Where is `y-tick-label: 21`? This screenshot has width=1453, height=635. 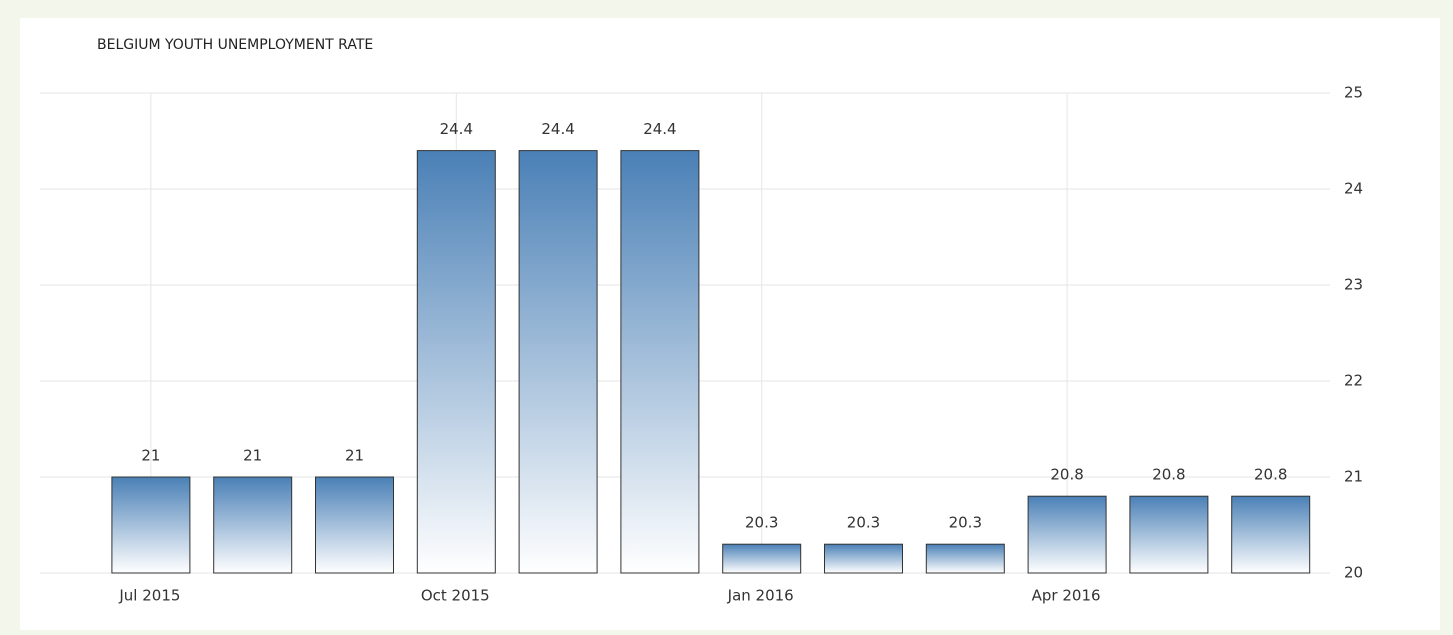
y-tick-label: 21 is located at coordinates (1353, 477).